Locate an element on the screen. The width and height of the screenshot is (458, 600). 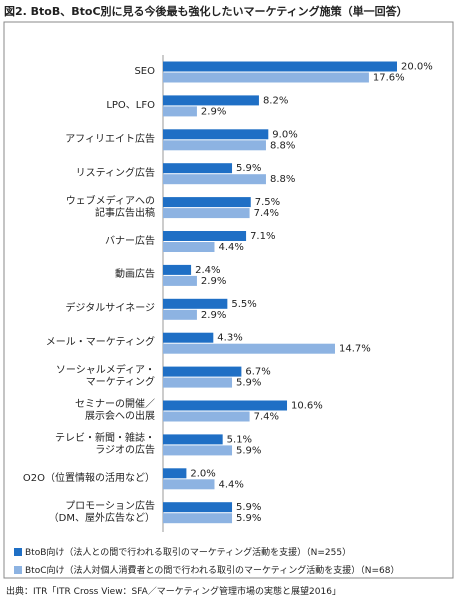
category-label: ウェブメディアへの 記事広告出稿 is located at coordinates (110, 207).